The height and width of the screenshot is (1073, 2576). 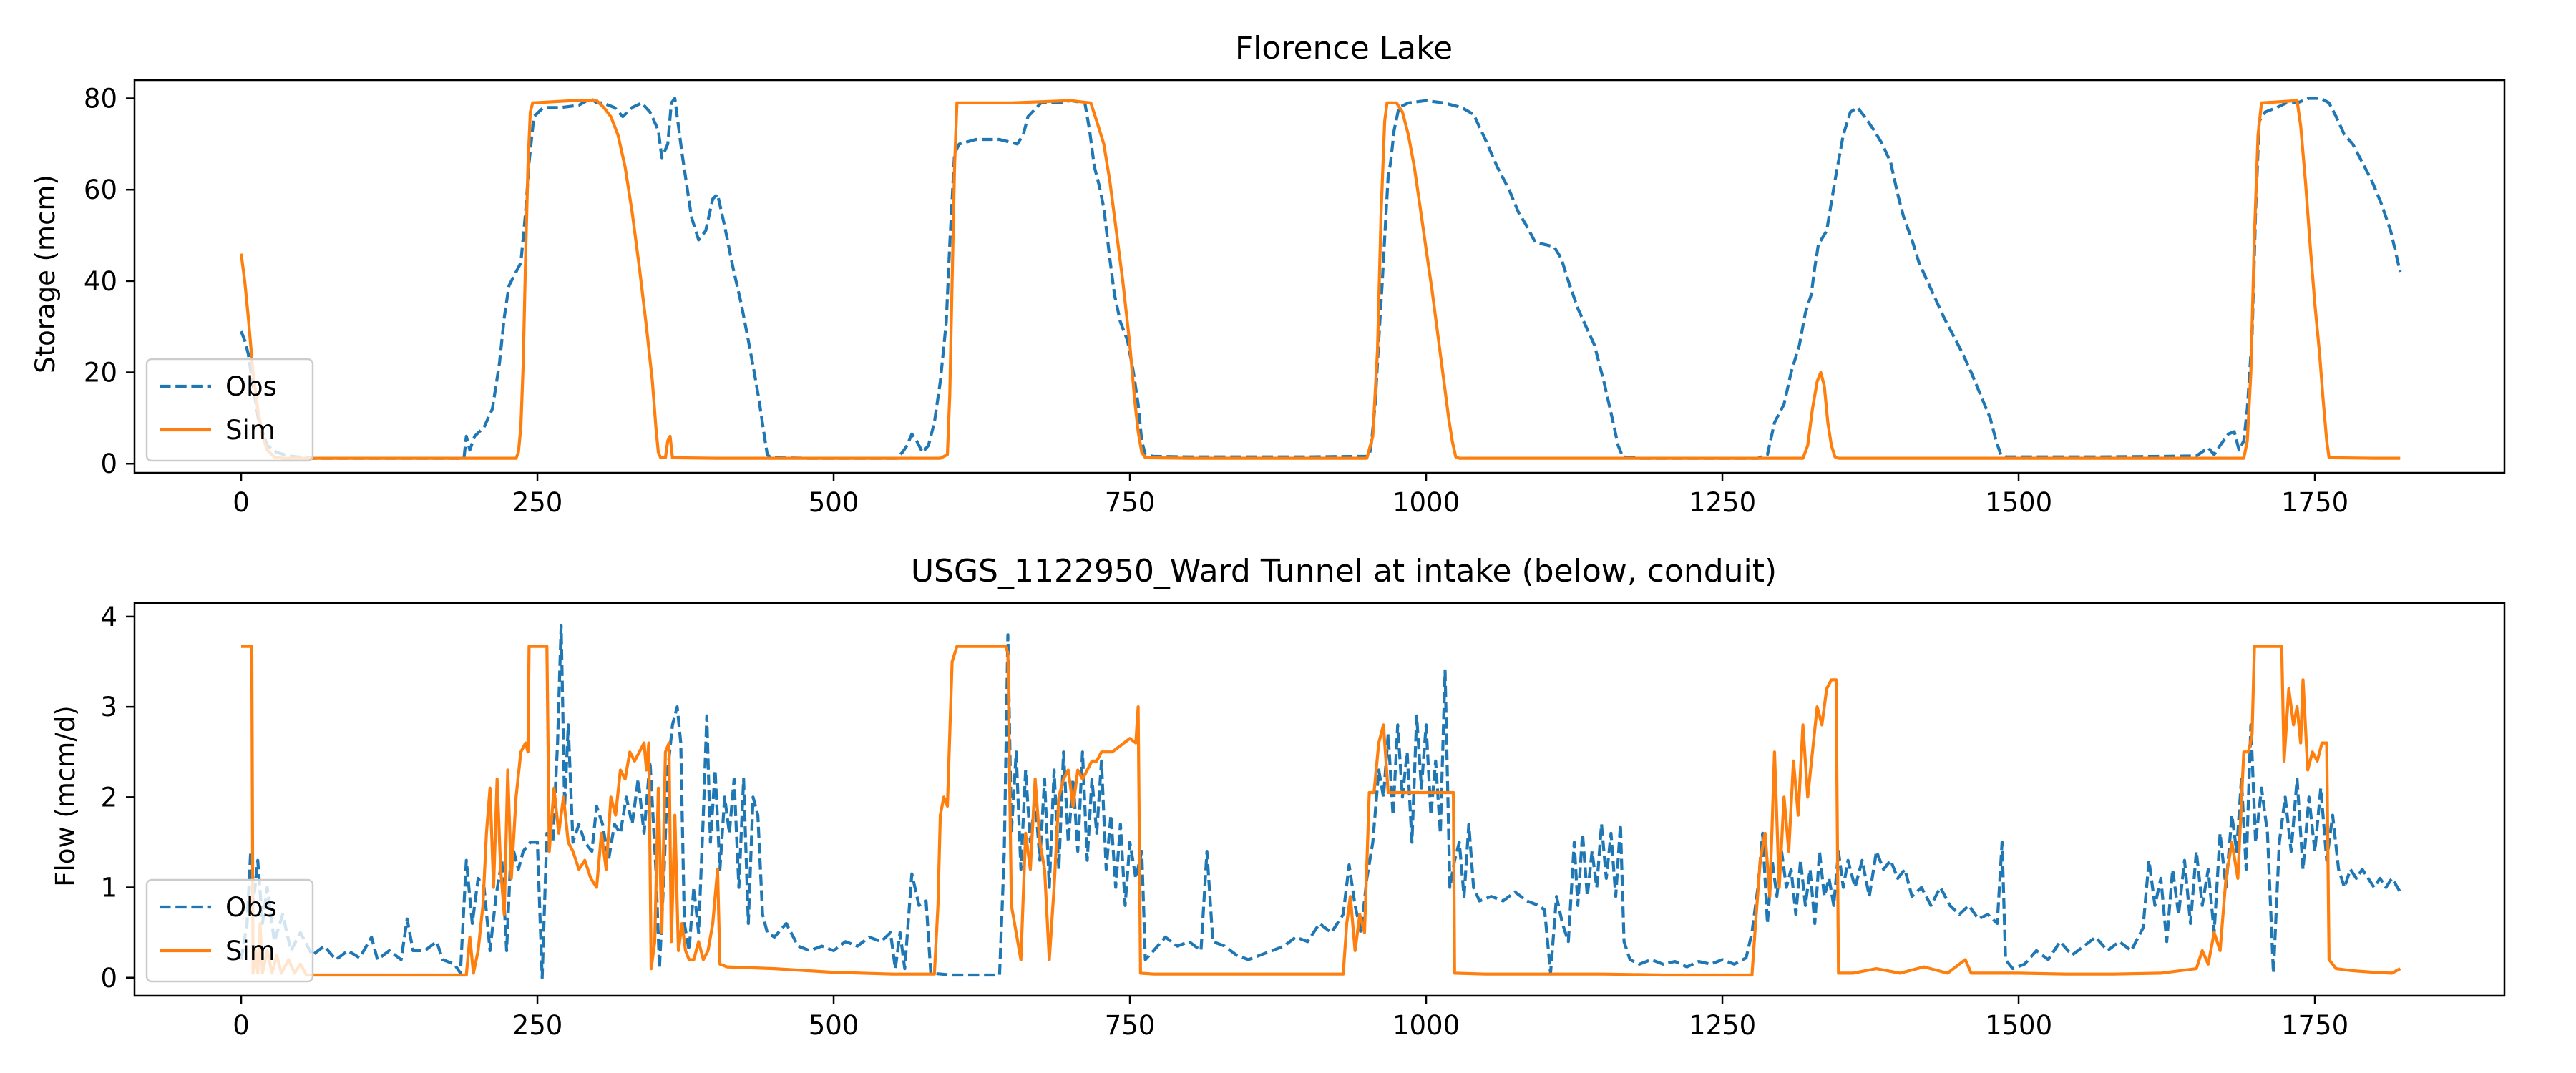 I want to click on flow-chart-y-tick-label: 0, so click(x=108, y=979).